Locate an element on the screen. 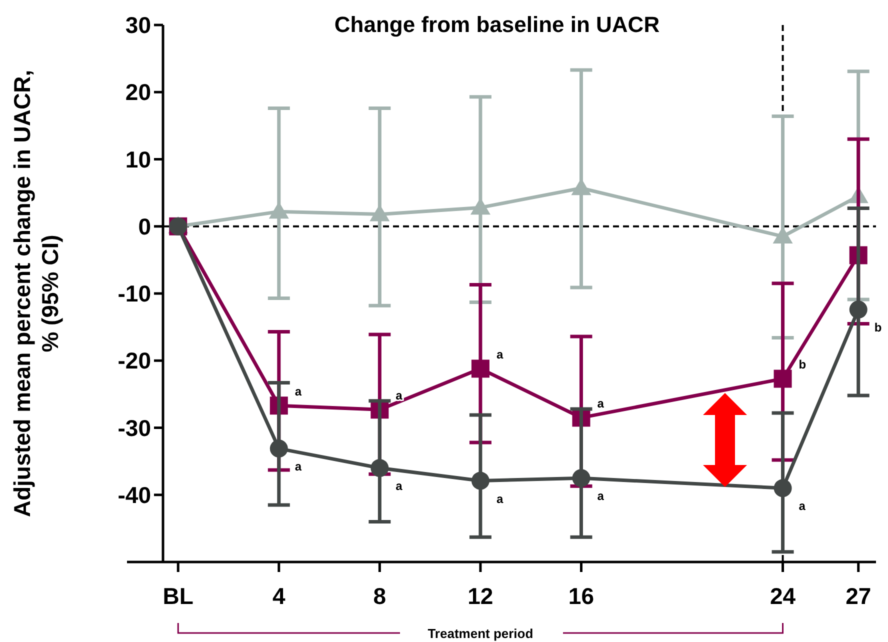  x-tick-label: 4 is located at coordinates (279, 596).